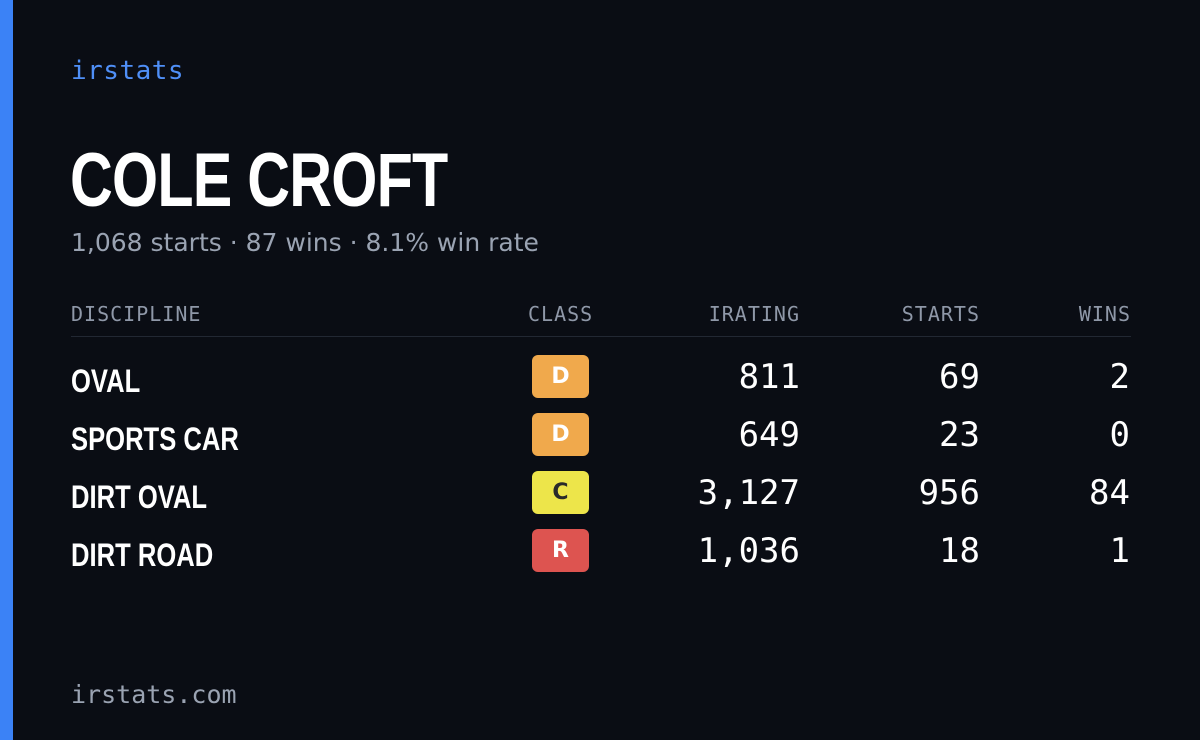 The height and width of the screenshot is (740, 1200). Describe the element at coordinates (754, 314) in the screenshot. I see `header-irating: IRATING` at that location.